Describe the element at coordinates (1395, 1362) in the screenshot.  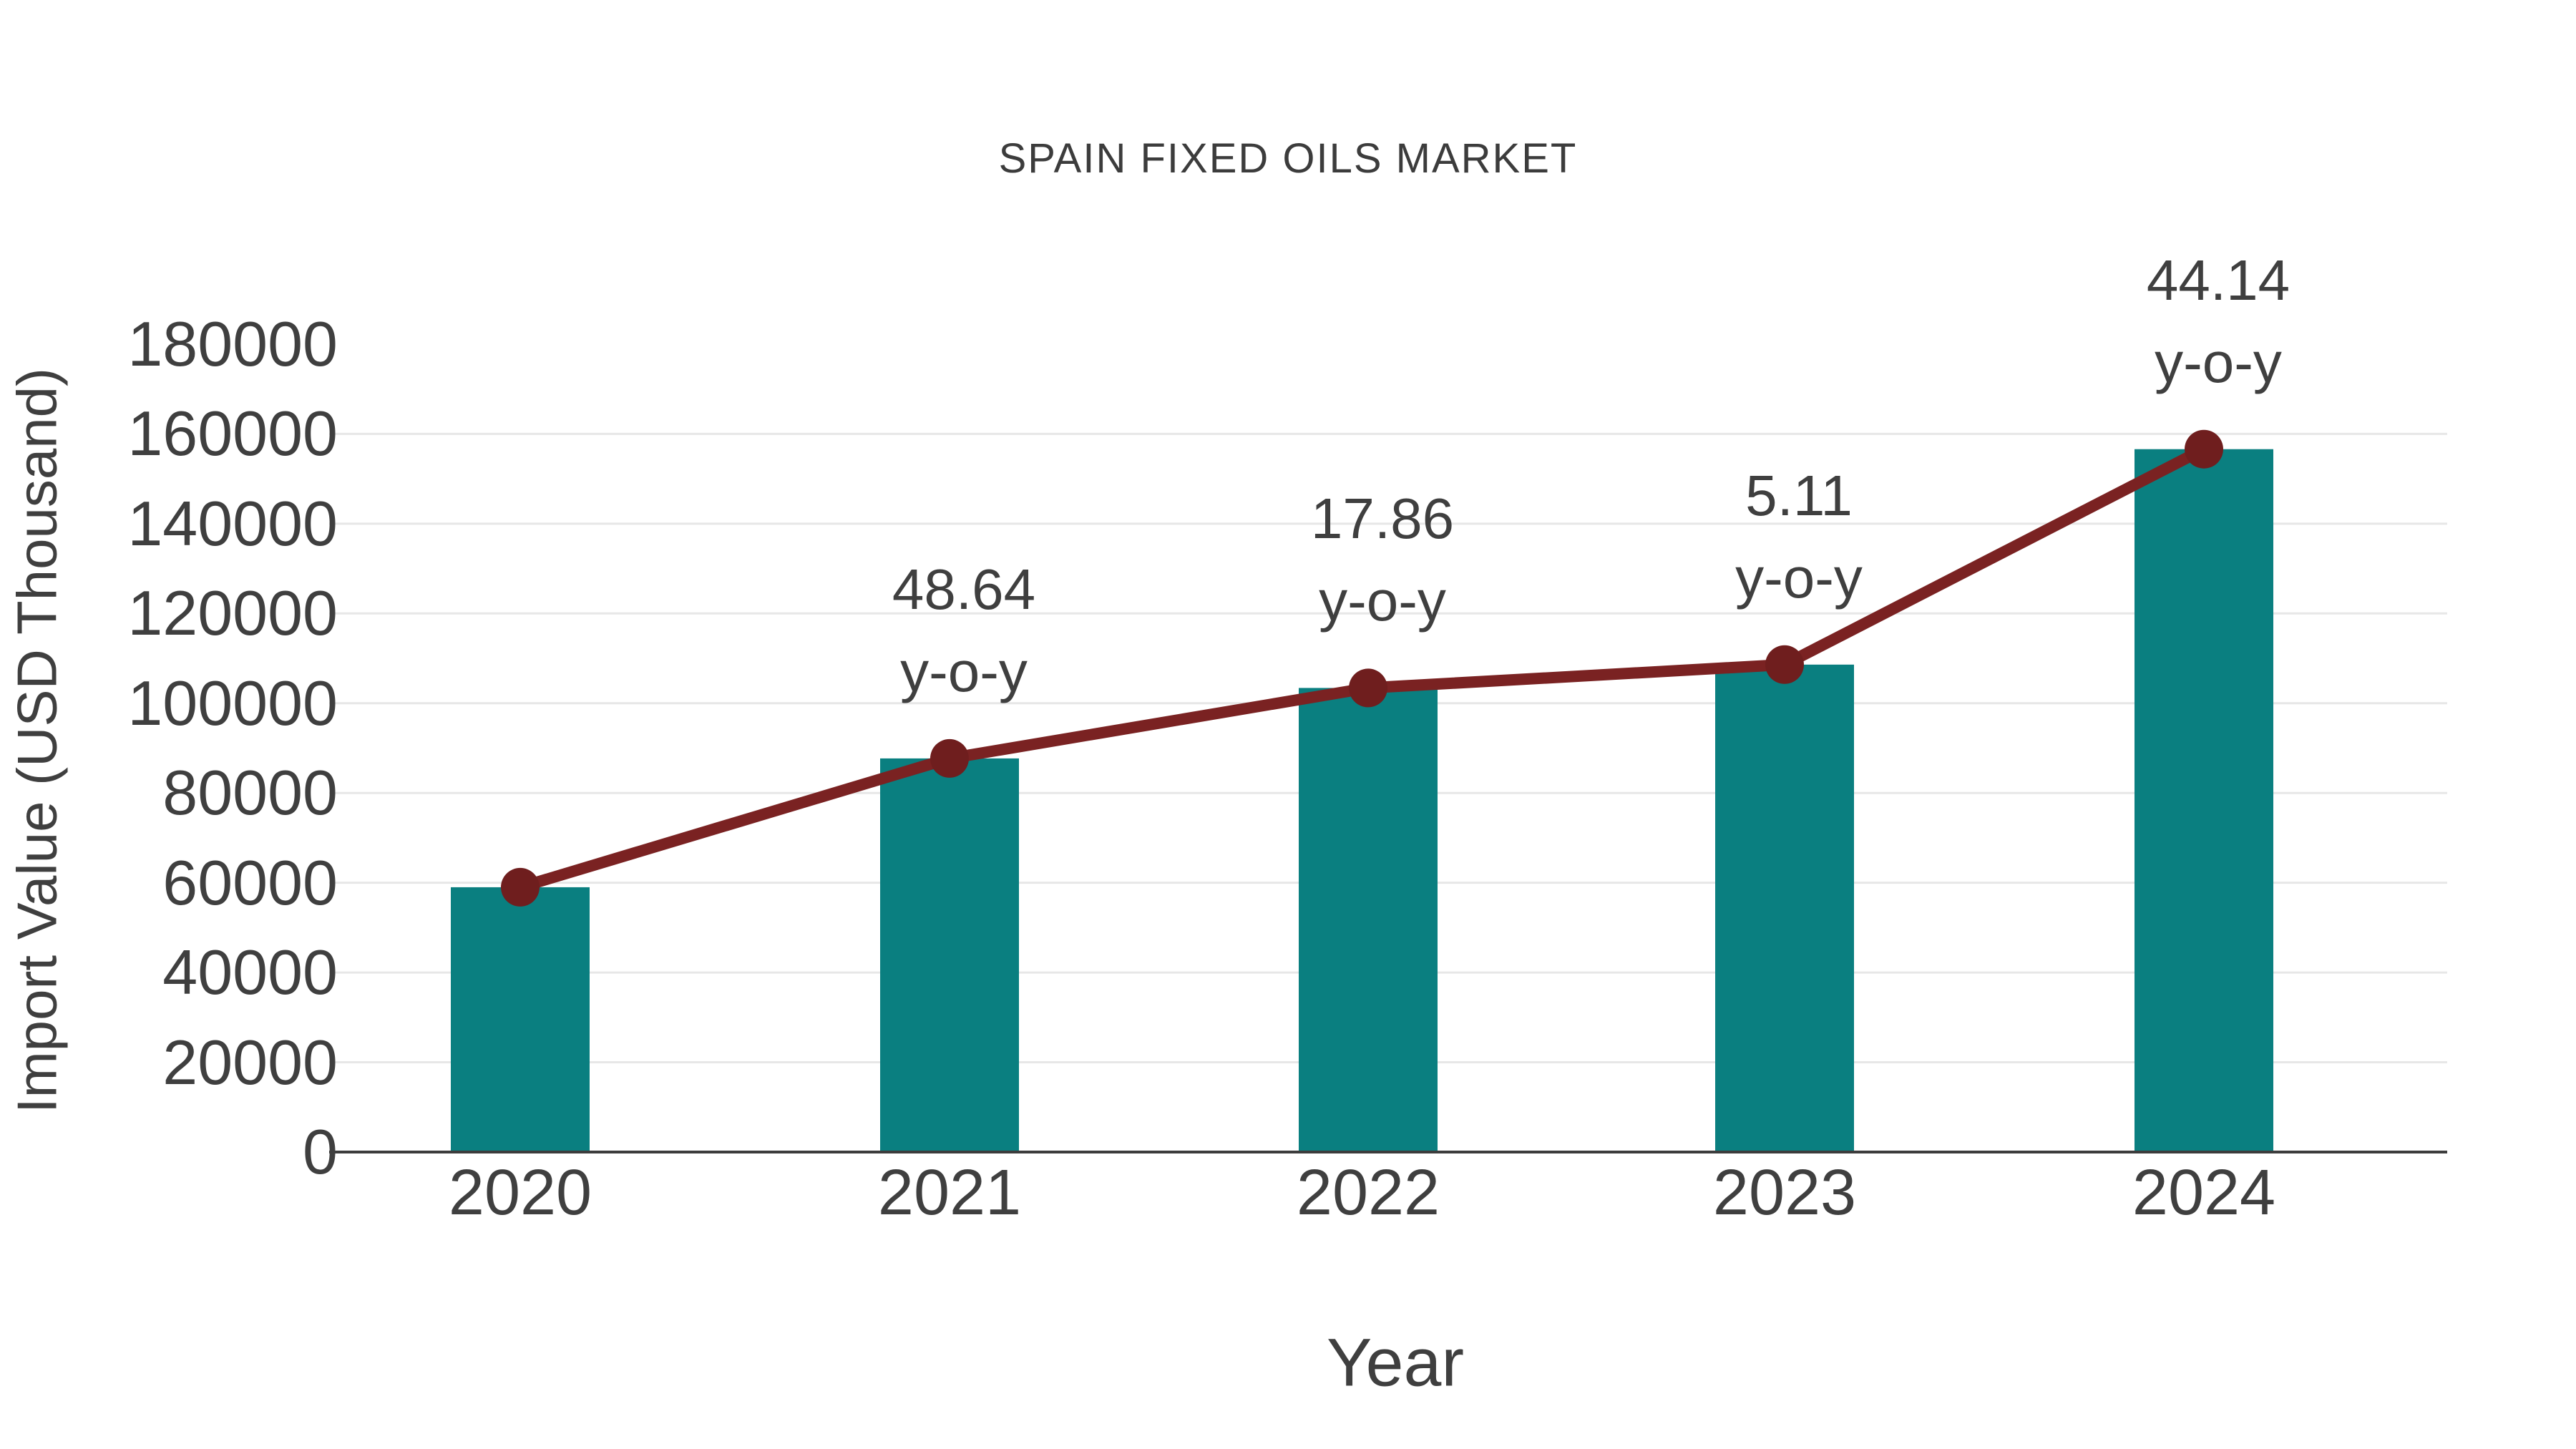
I see `x-axis-title: Year` at that location.